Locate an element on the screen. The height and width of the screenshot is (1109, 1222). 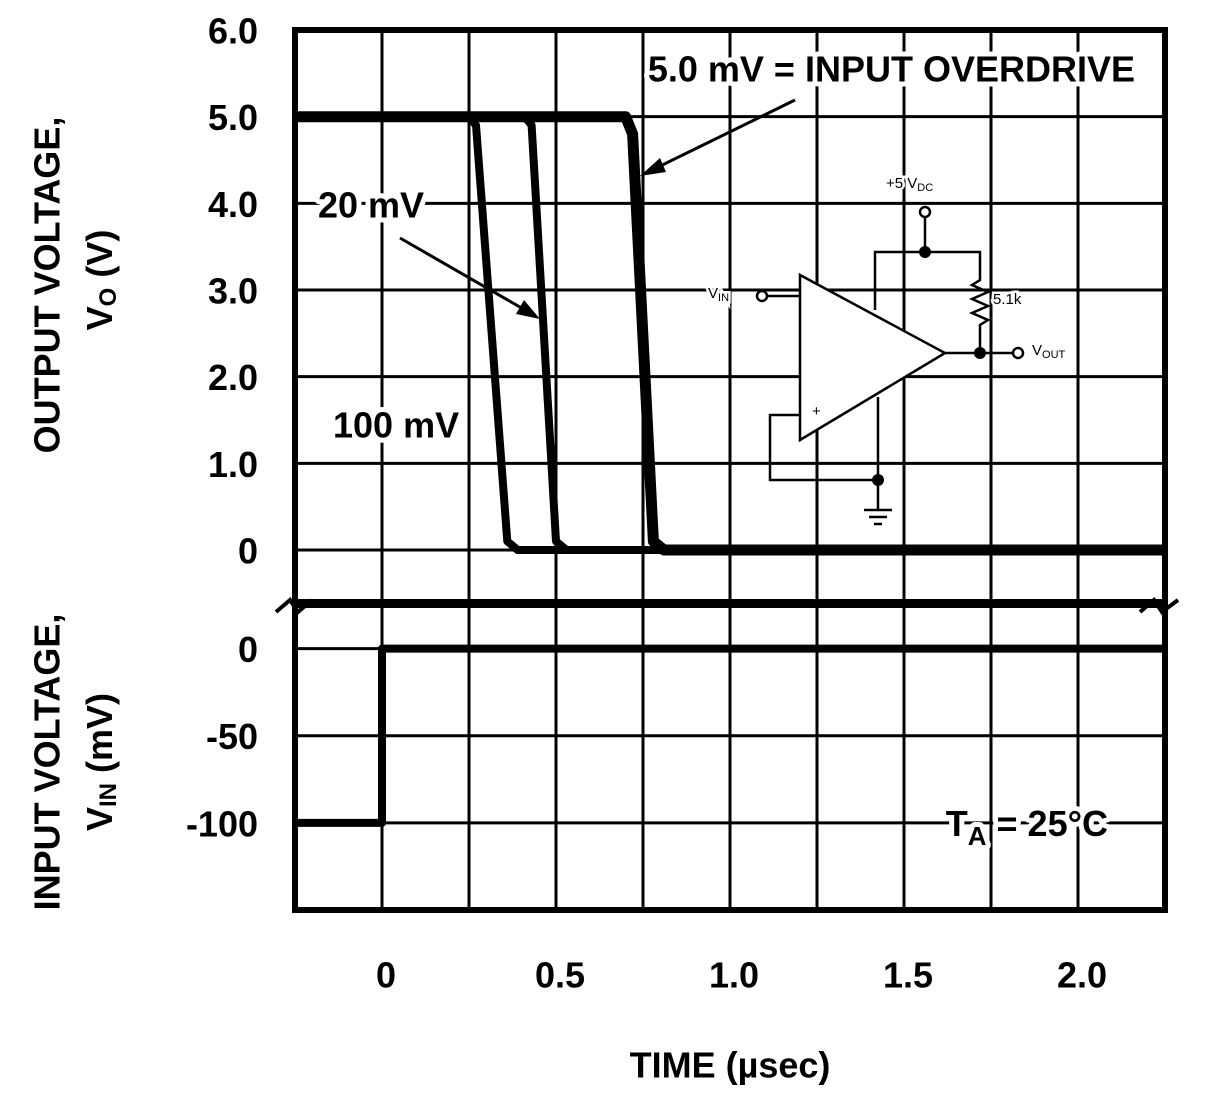
symbol-sub: O is located at coordinates (108, 297).